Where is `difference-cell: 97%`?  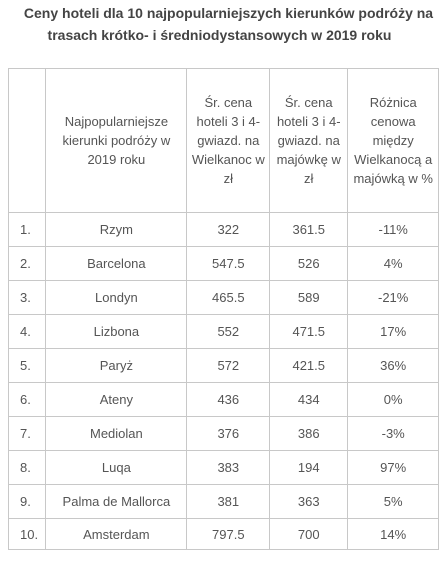 difference-cell: 97% is located at coordinates (393, 467).